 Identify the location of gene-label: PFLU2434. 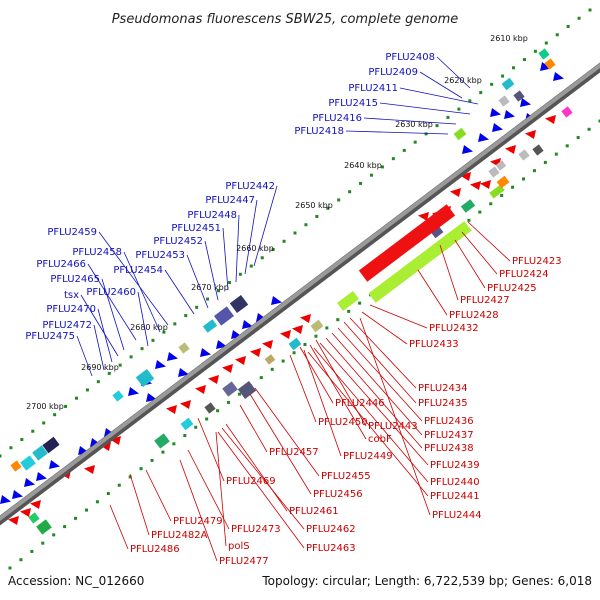
(443, 388).